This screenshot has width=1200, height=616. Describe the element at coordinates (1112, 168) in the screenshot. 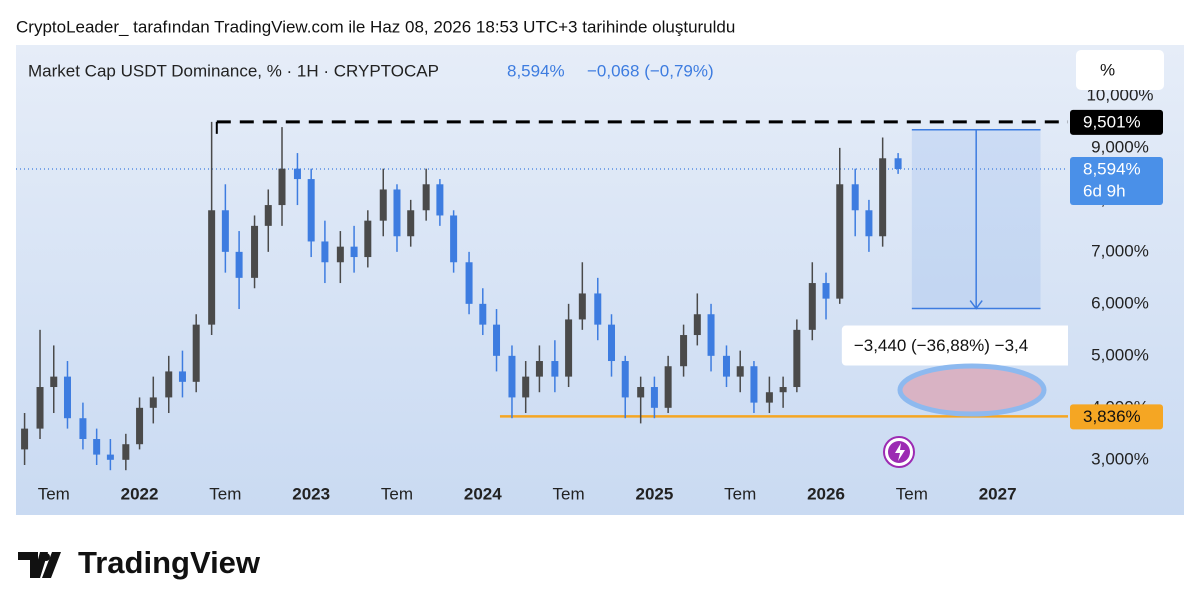

I see `price-badge-label: 8,594%` at that location.